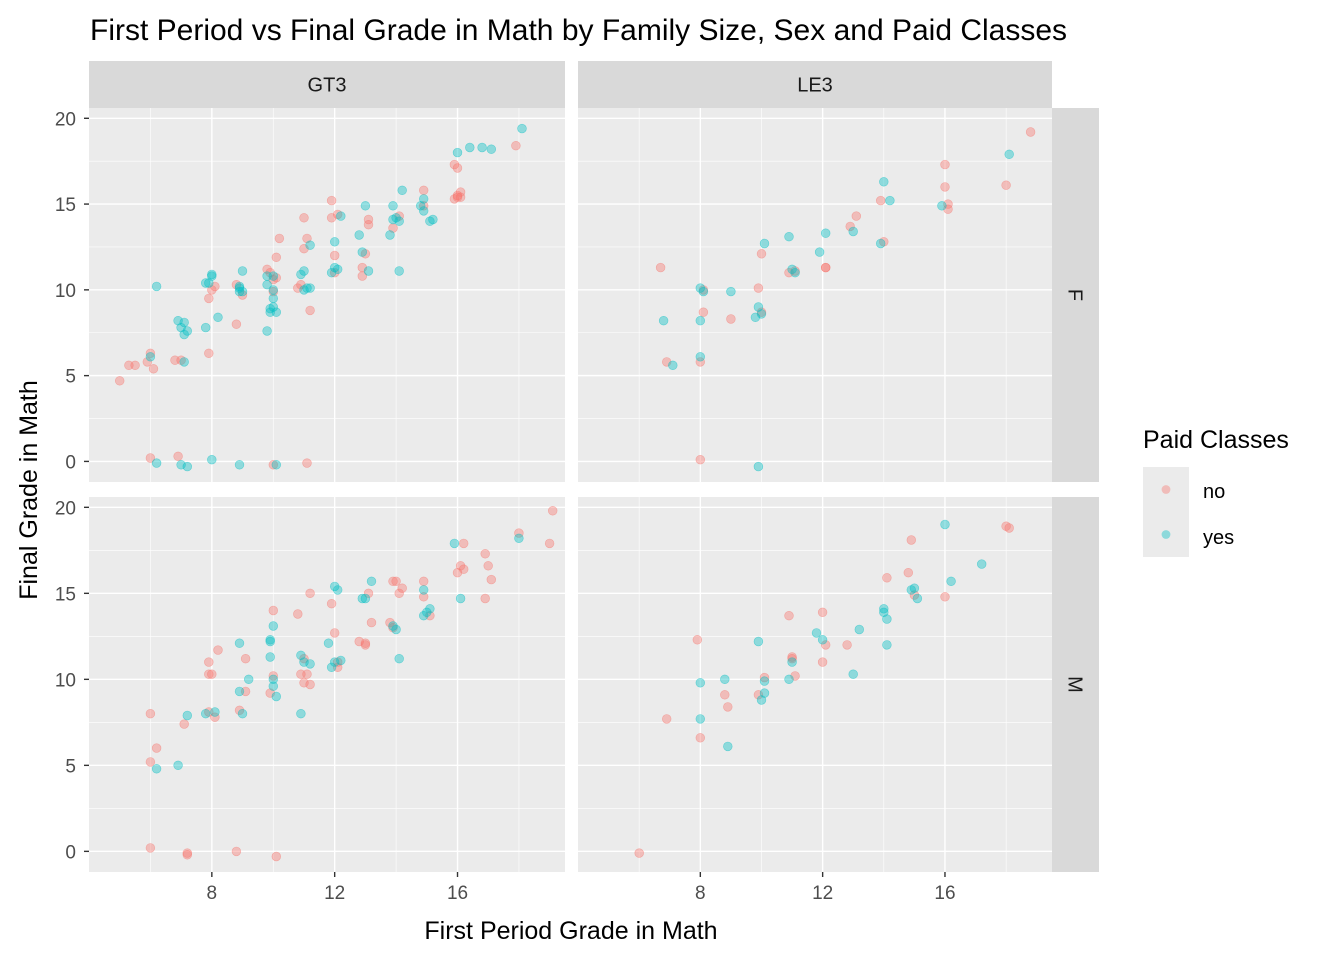  Describe the element at coordinates (327, 684) in the screenshot. I see `panel-GT3-M` at that location.